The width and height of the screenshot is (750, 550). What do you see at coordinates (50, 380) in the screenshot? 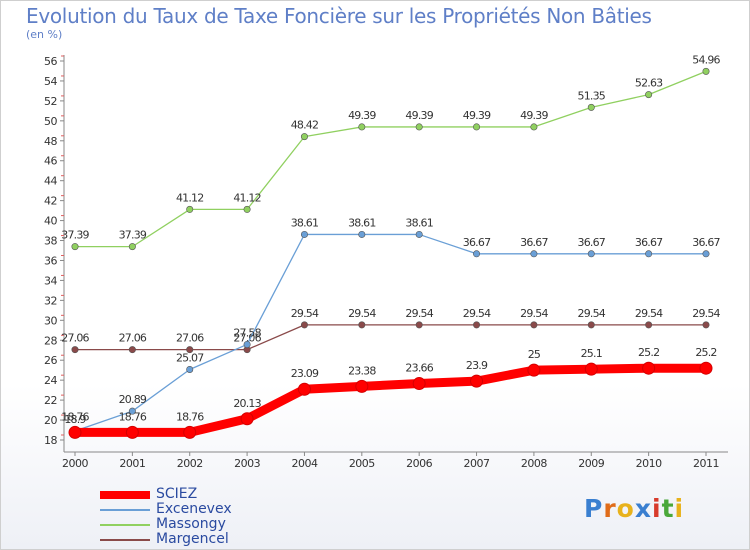
I see `y-tick-label: 24` at bounding box center [50, 380].